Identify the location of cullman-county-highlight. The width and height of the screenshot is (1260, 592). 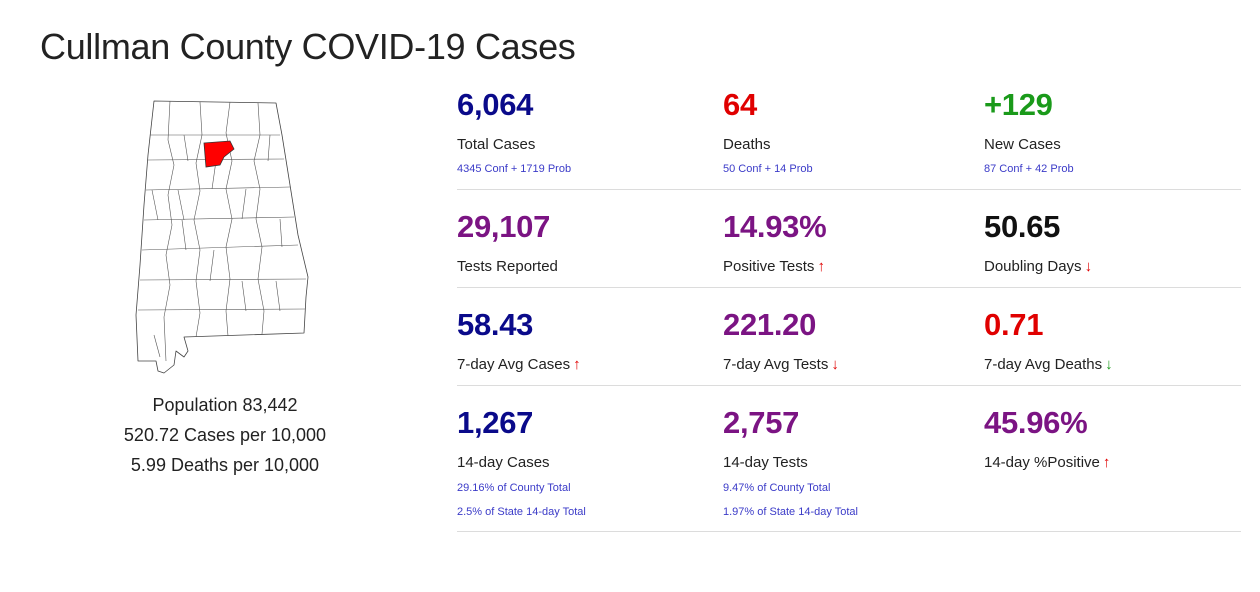
(219, 154).